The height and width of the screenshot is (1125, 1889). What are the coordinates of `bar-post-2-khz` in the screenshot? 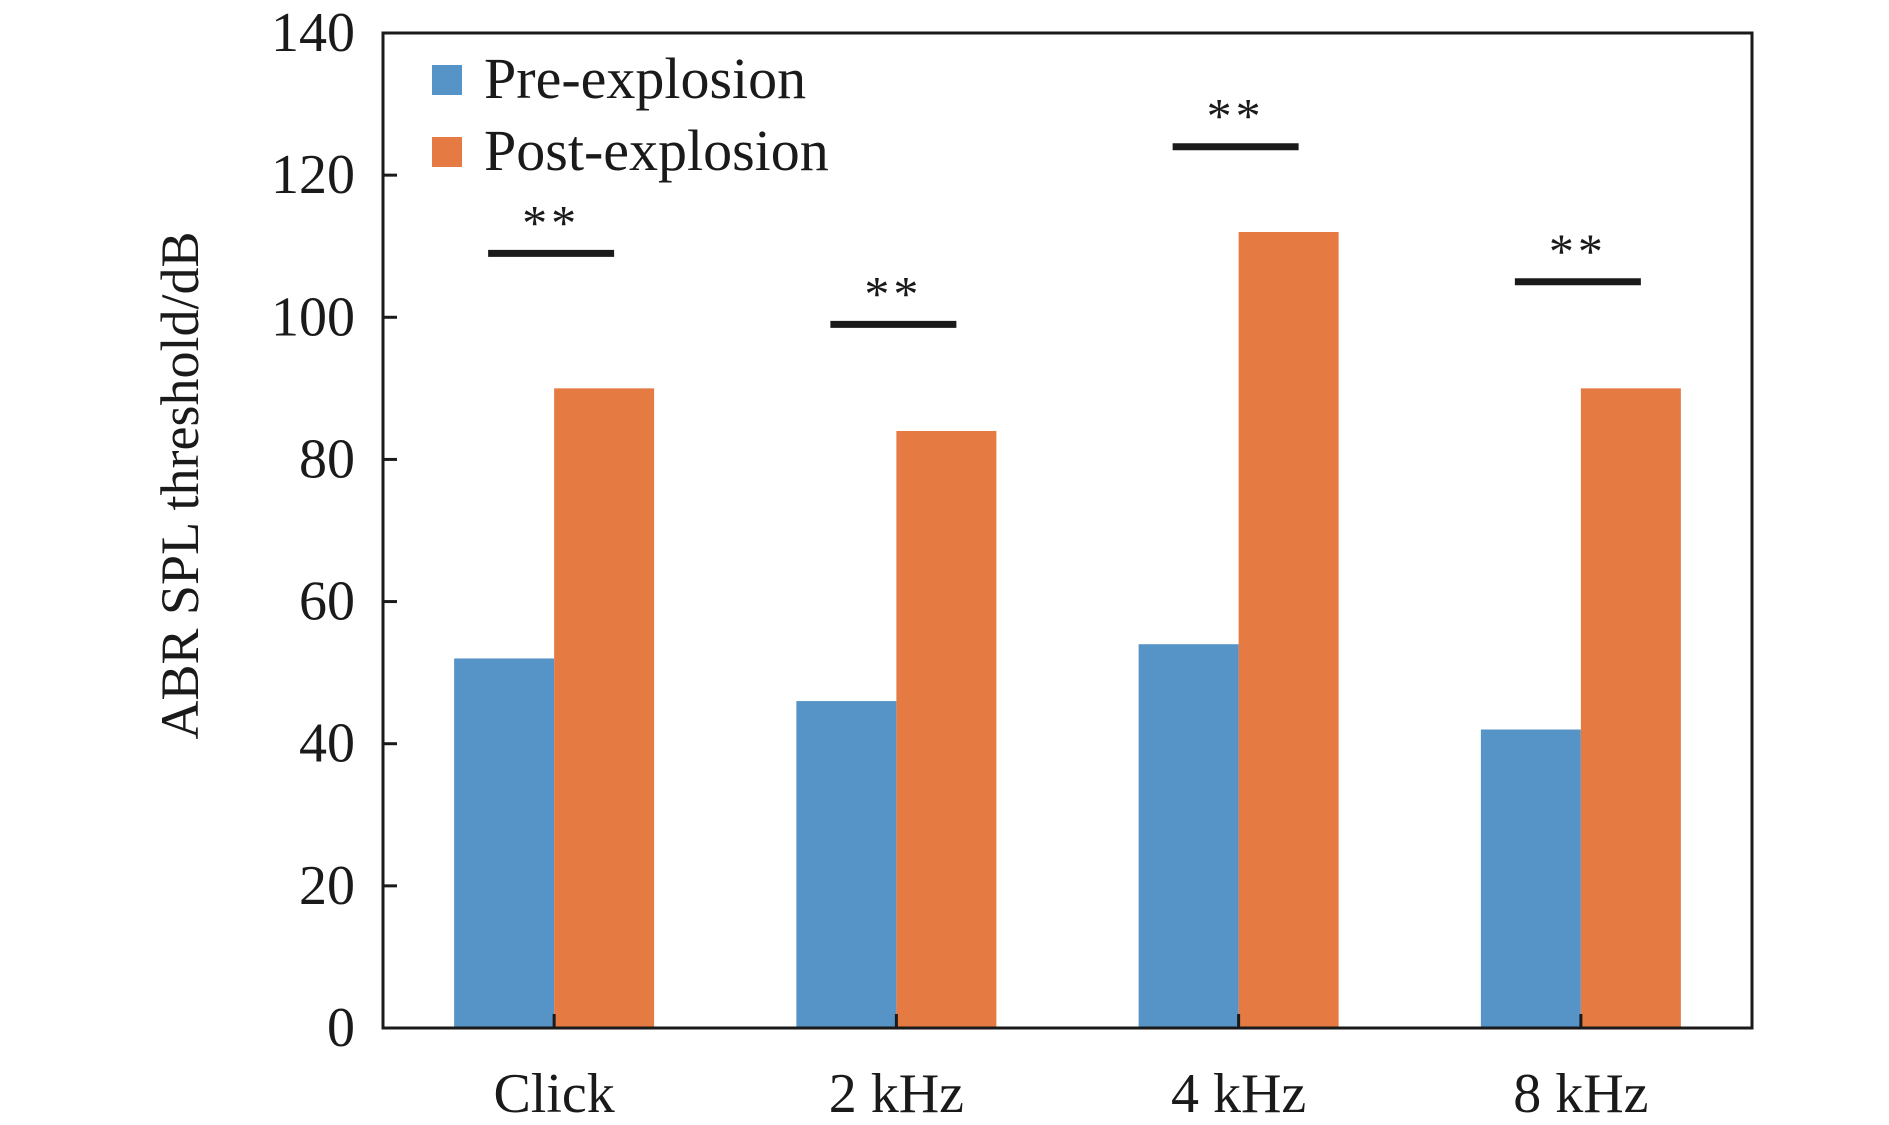 It's located at (946, 729).